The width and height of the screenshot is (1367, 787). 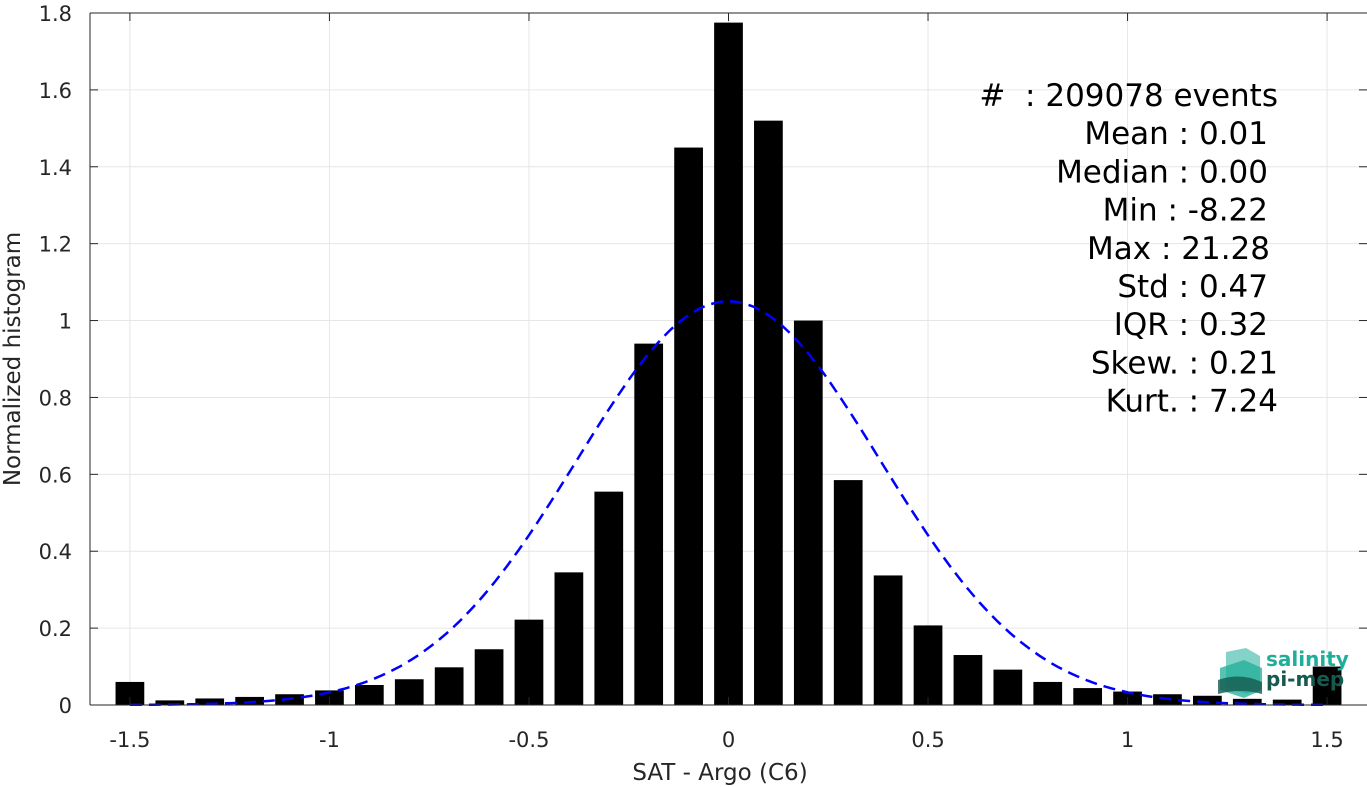 I want to click on y-tick-label: 0.6, so click(x=55, y=475).